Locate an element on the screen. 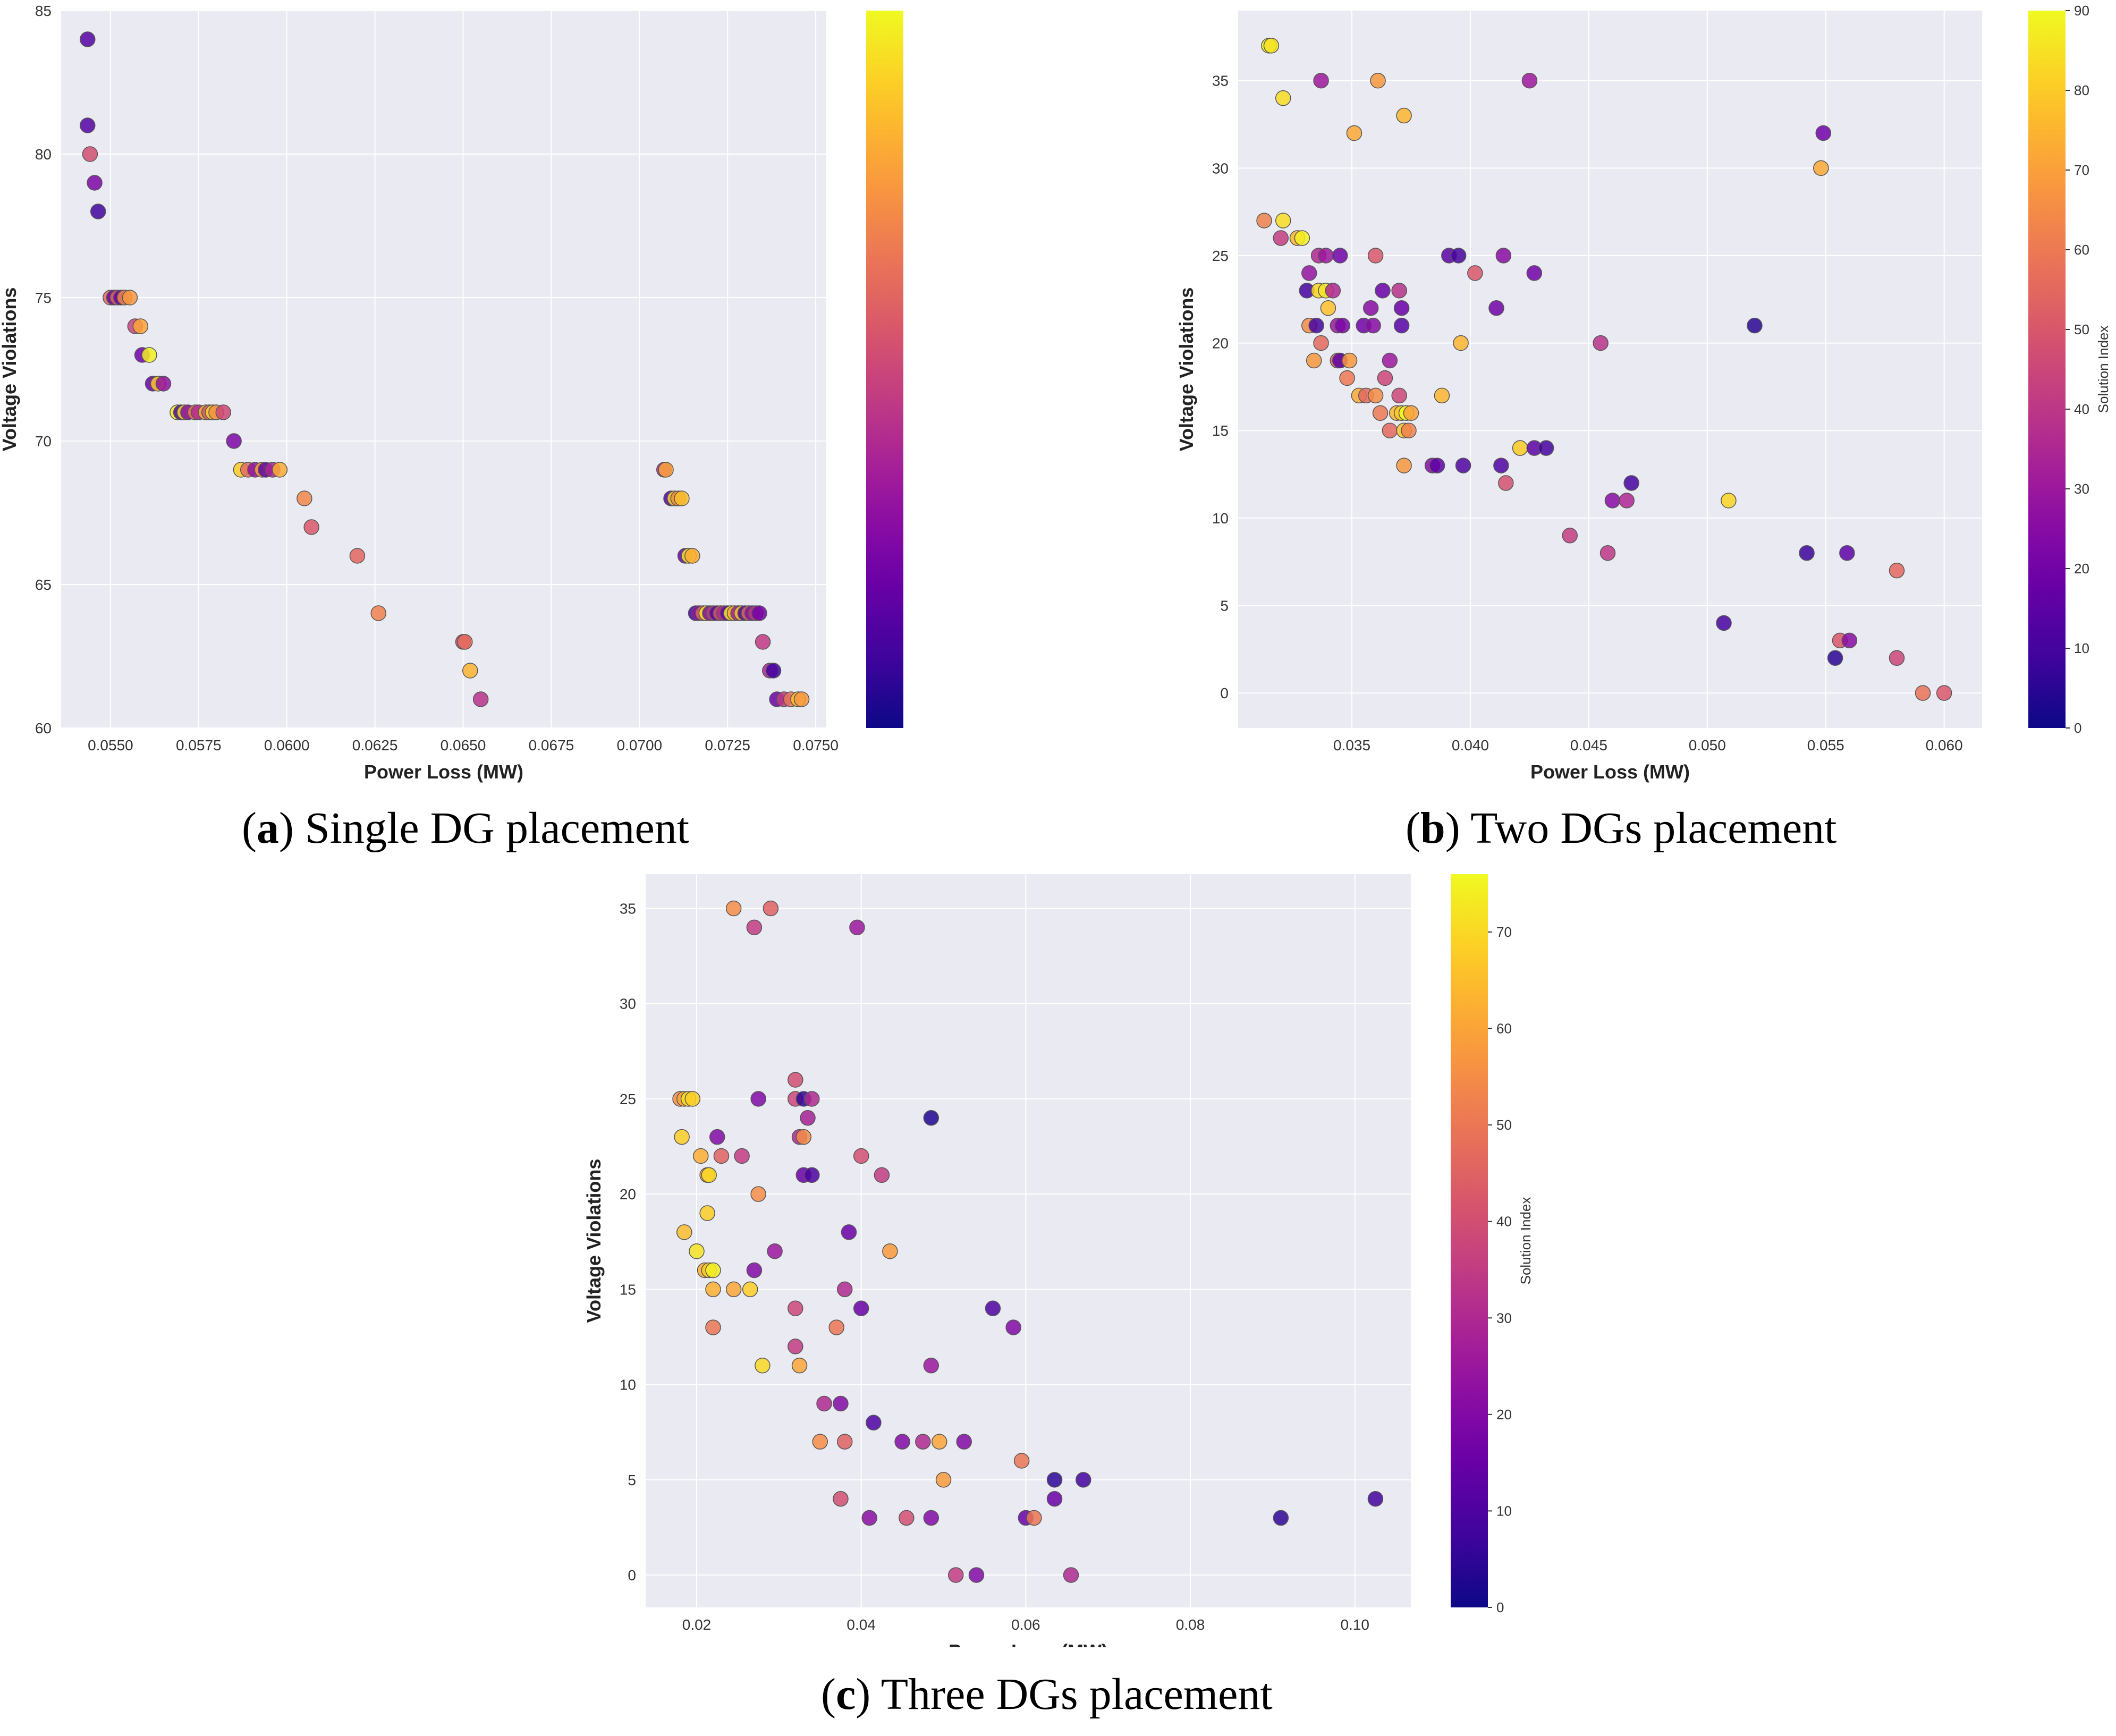 This screenshot has height=1736, width=2116. colorbar-label: Solution Index is located at coordinates (2103, 369).